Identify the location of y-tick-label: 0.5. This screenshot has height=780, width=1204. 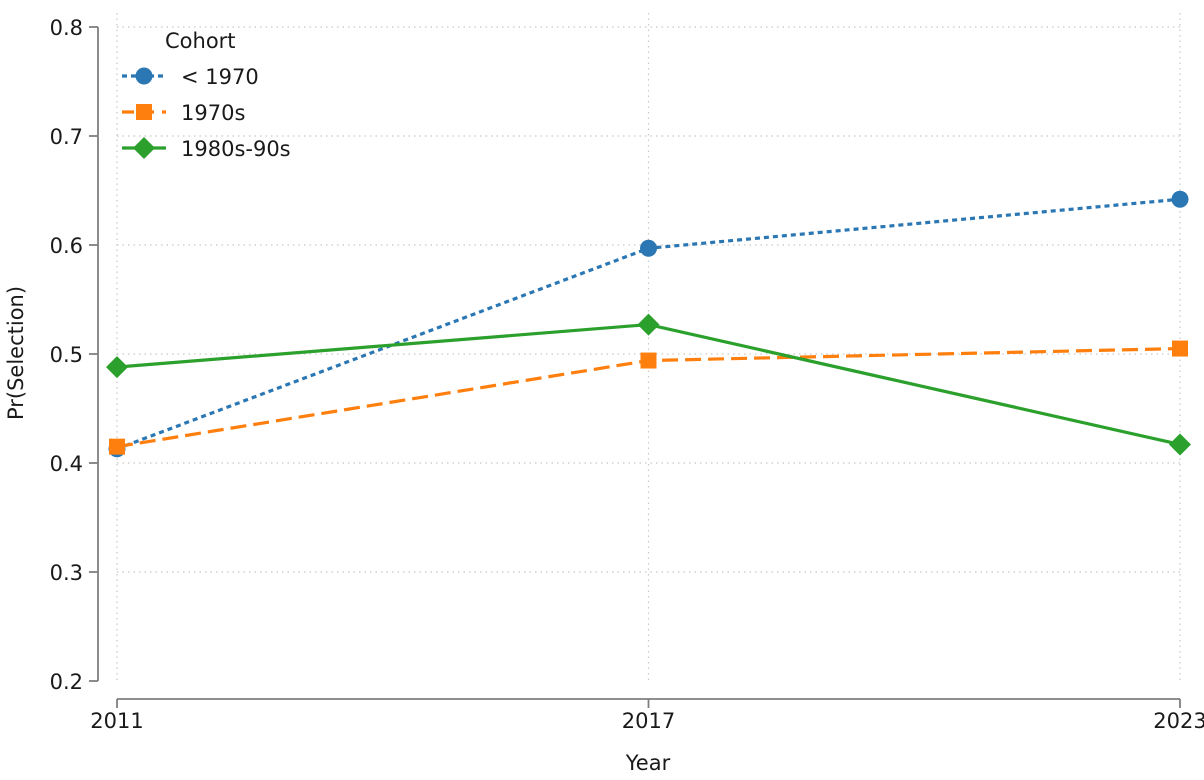
(66, 355).